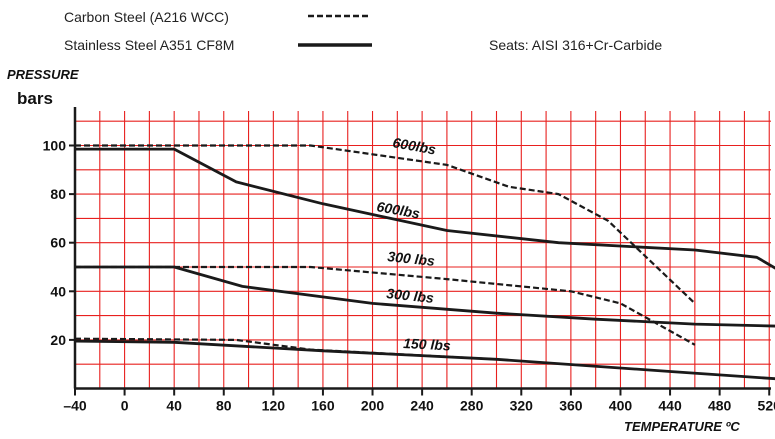 Image resolution: width=775 pixels, height=439 pixels. Describe the element at coordinates (522, 406) in the screenshot. I see `x-tick-label: 320` at that location.